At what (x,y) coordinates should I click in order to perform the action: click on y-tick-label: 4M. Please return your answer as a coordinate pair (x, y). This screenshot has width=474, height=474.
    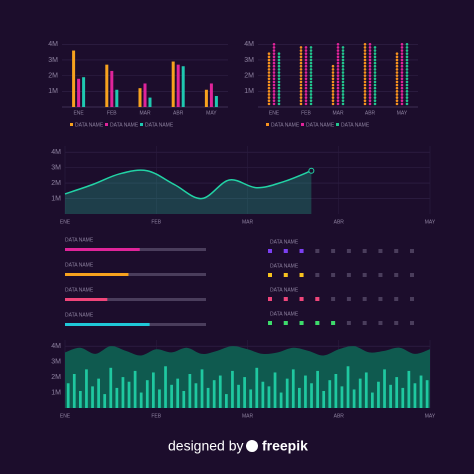
    Looking at the image, I should click on (56, 152).